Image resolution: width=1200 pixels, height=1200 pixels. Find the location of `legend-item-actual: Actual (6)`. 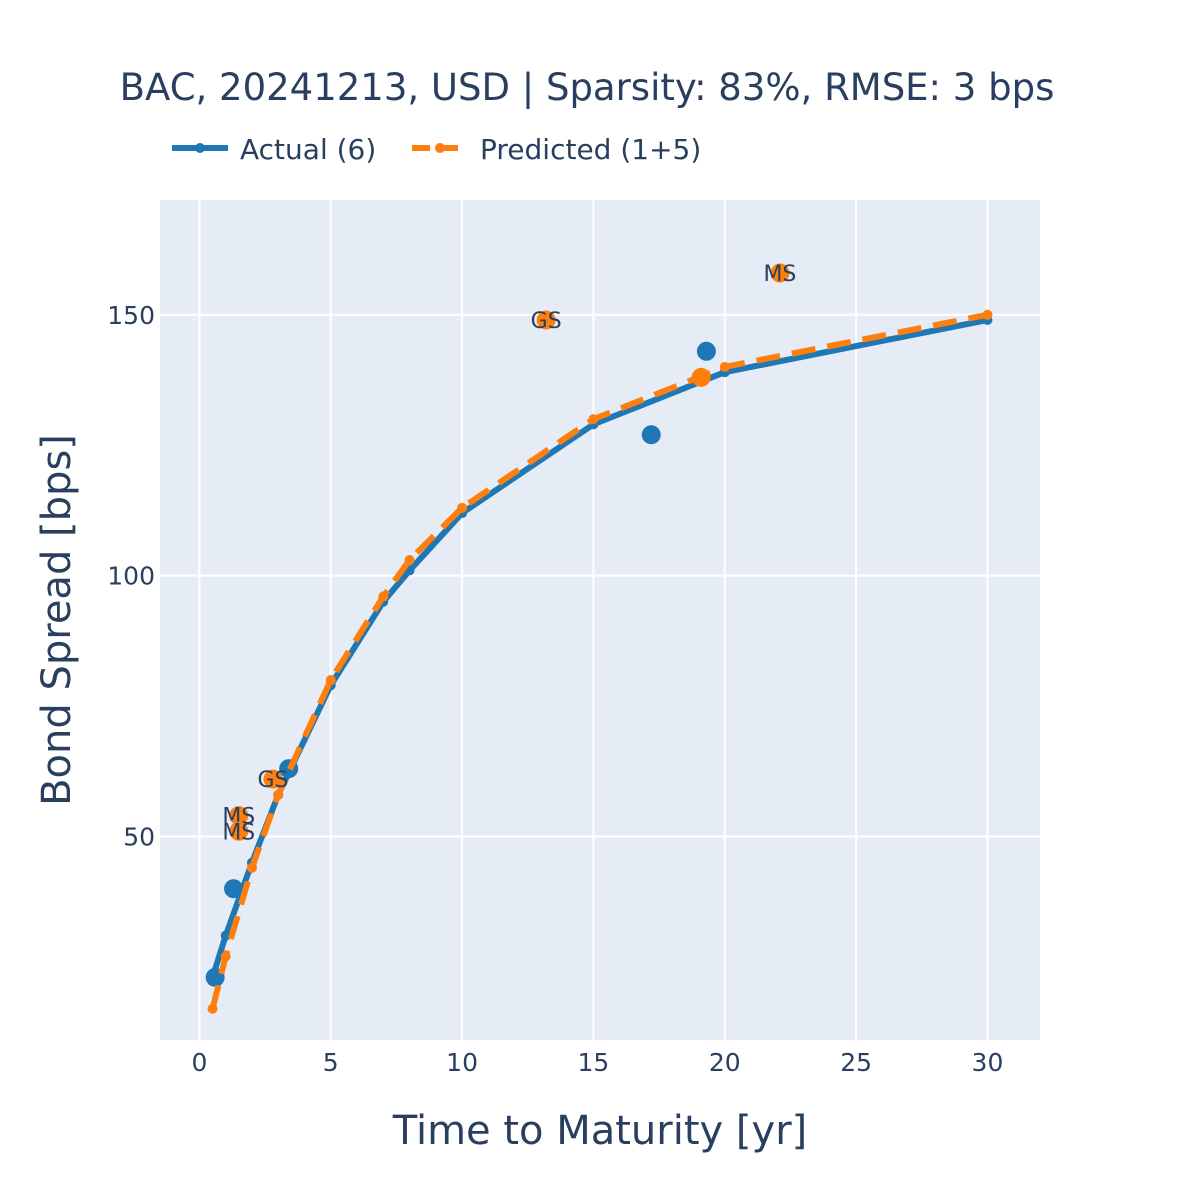

legend-item-actual: Actual (6) is located at coordinates (274, 149).